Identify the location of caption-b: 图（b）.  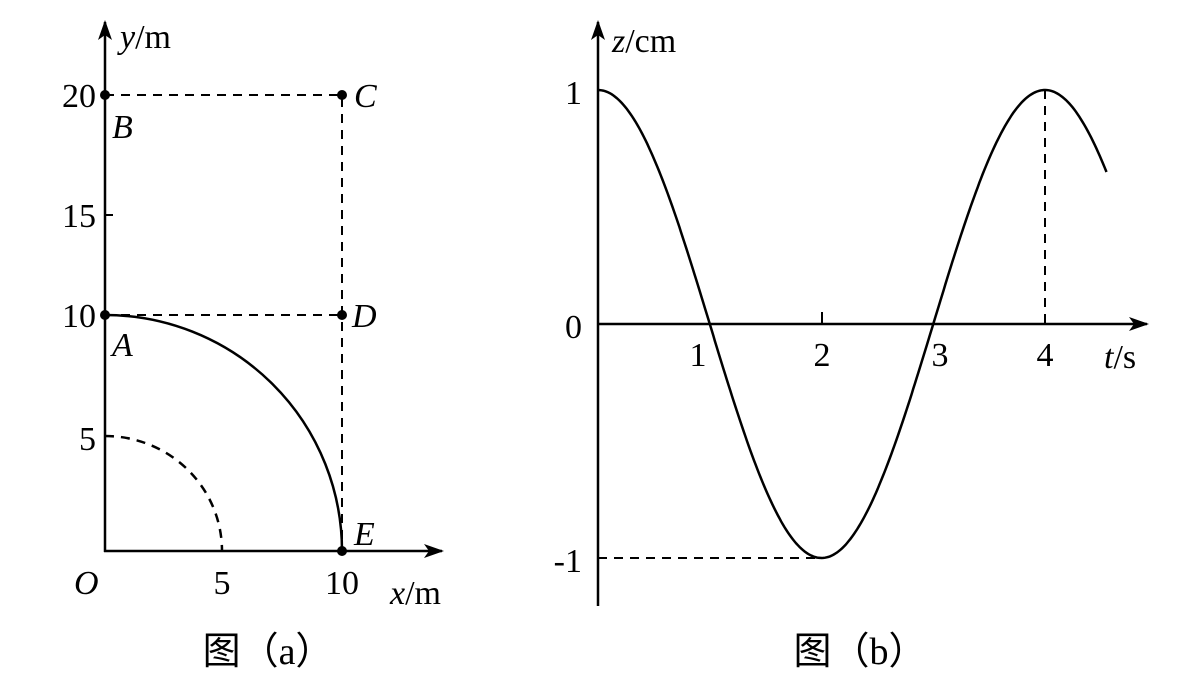
(859, 652).